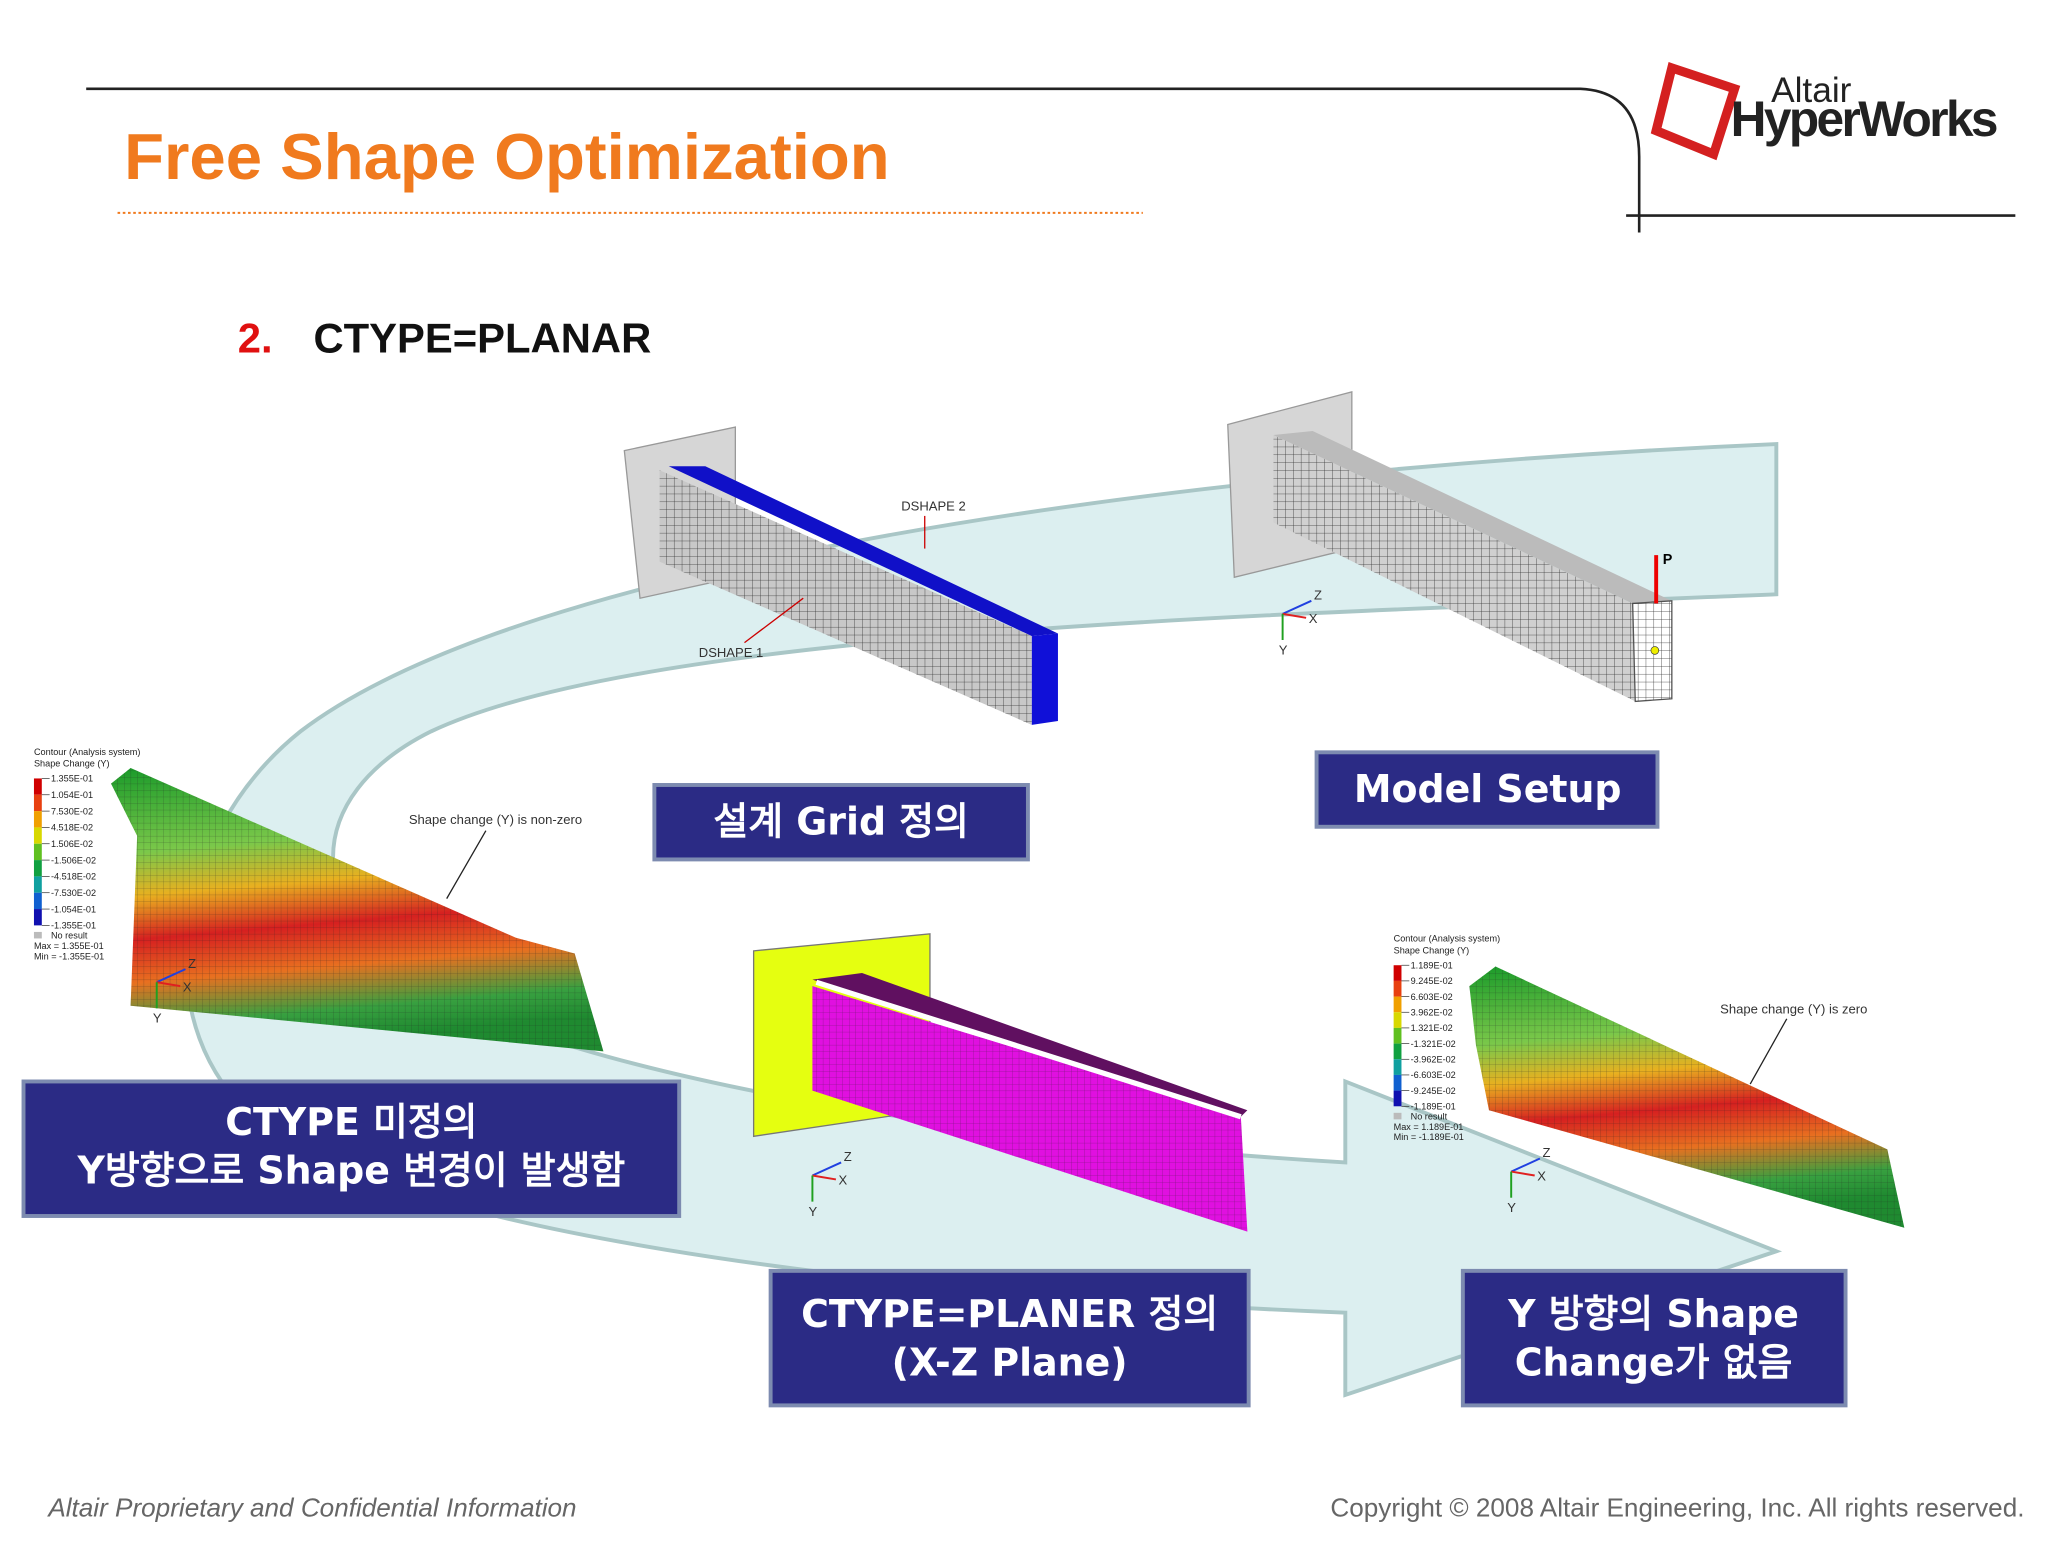  What do you see at coordinates (255, 338) in the screenshot?
I see `section-number: 2.` at bounding box center [255, 338].